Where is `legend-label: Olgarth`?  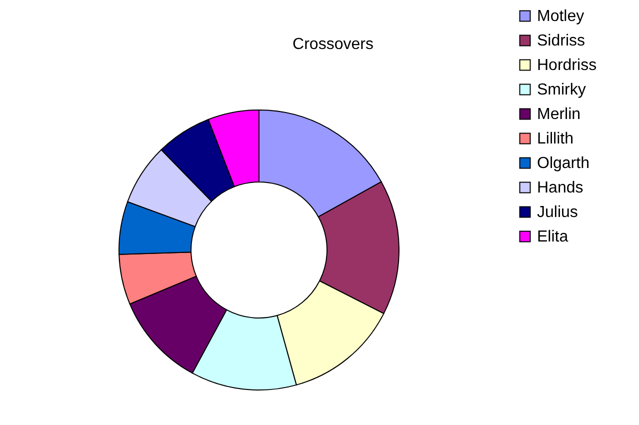 legend-label: Olgarth is located at coordinates (563, 163).